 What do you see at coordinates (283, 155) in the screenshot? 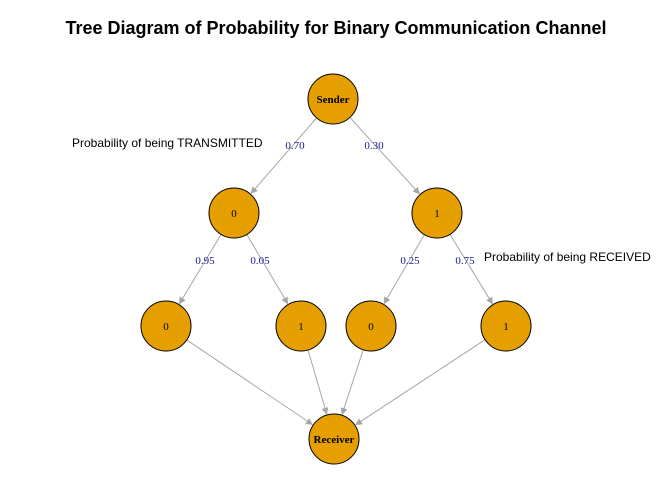
I see `edge-sender-t0` at bounding box center [283, 155].